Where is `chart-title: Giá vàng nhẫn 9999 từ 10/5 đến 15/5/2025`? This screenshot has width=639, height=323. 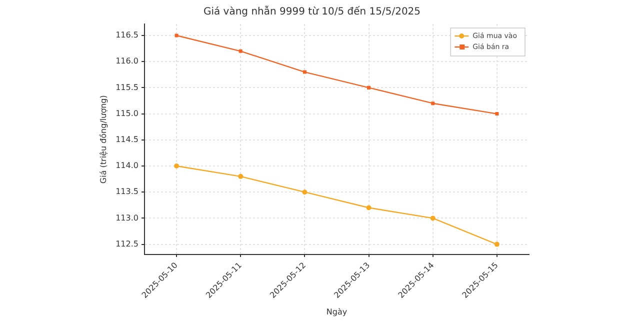 chart-title: Giá vàng nhẫn 9999 từ 10/5 đến 15/5/2025 is located at coordinates (312, 12).